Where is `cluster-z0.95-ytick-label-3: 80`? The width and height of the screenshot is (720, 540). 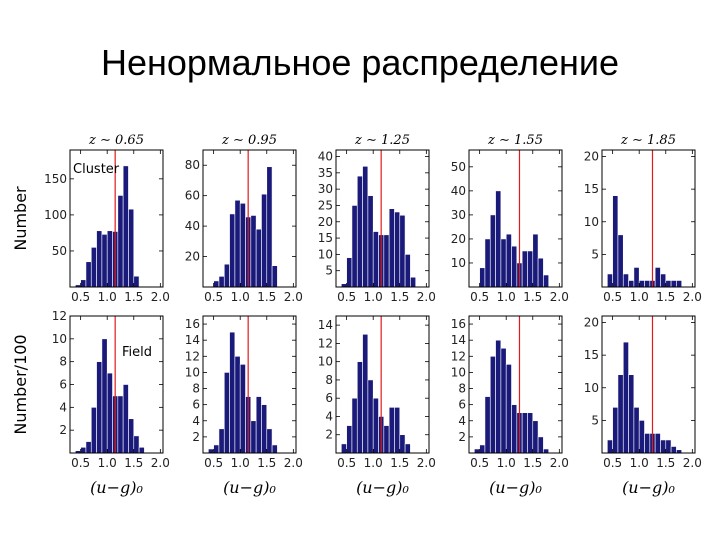 cluster-z0.95-ytick-label-3: 80 is located at coordinates (192, 165).